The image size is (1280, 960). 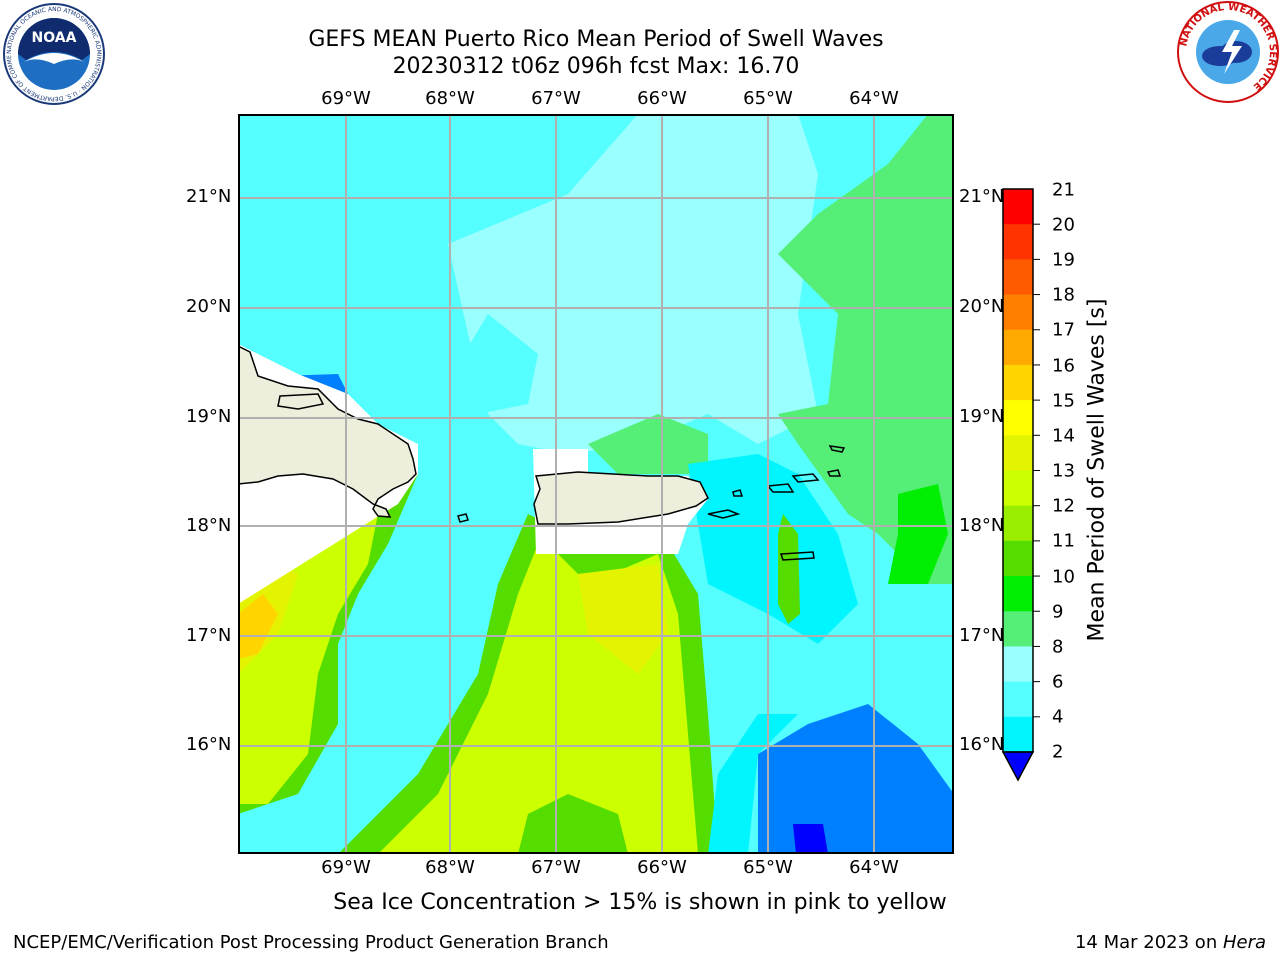 What do you see at coordinates (1058, 752) in the screenshot?
I see `colorbar-tick: 2` at bounding box center [1058, 752].